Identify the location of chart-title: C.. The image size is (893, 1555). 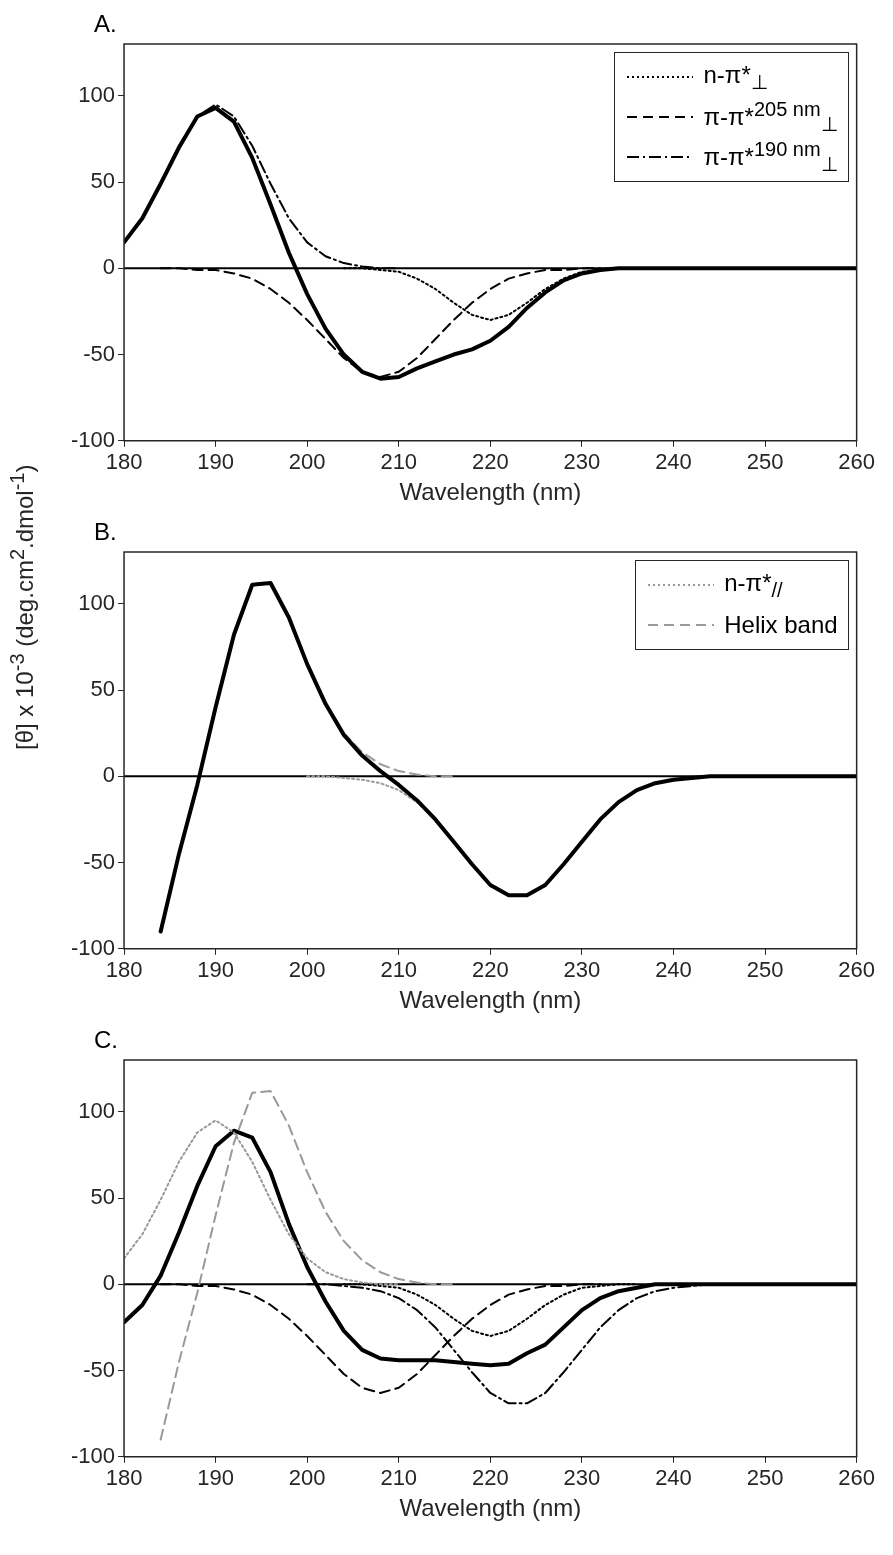
(106, 1040).